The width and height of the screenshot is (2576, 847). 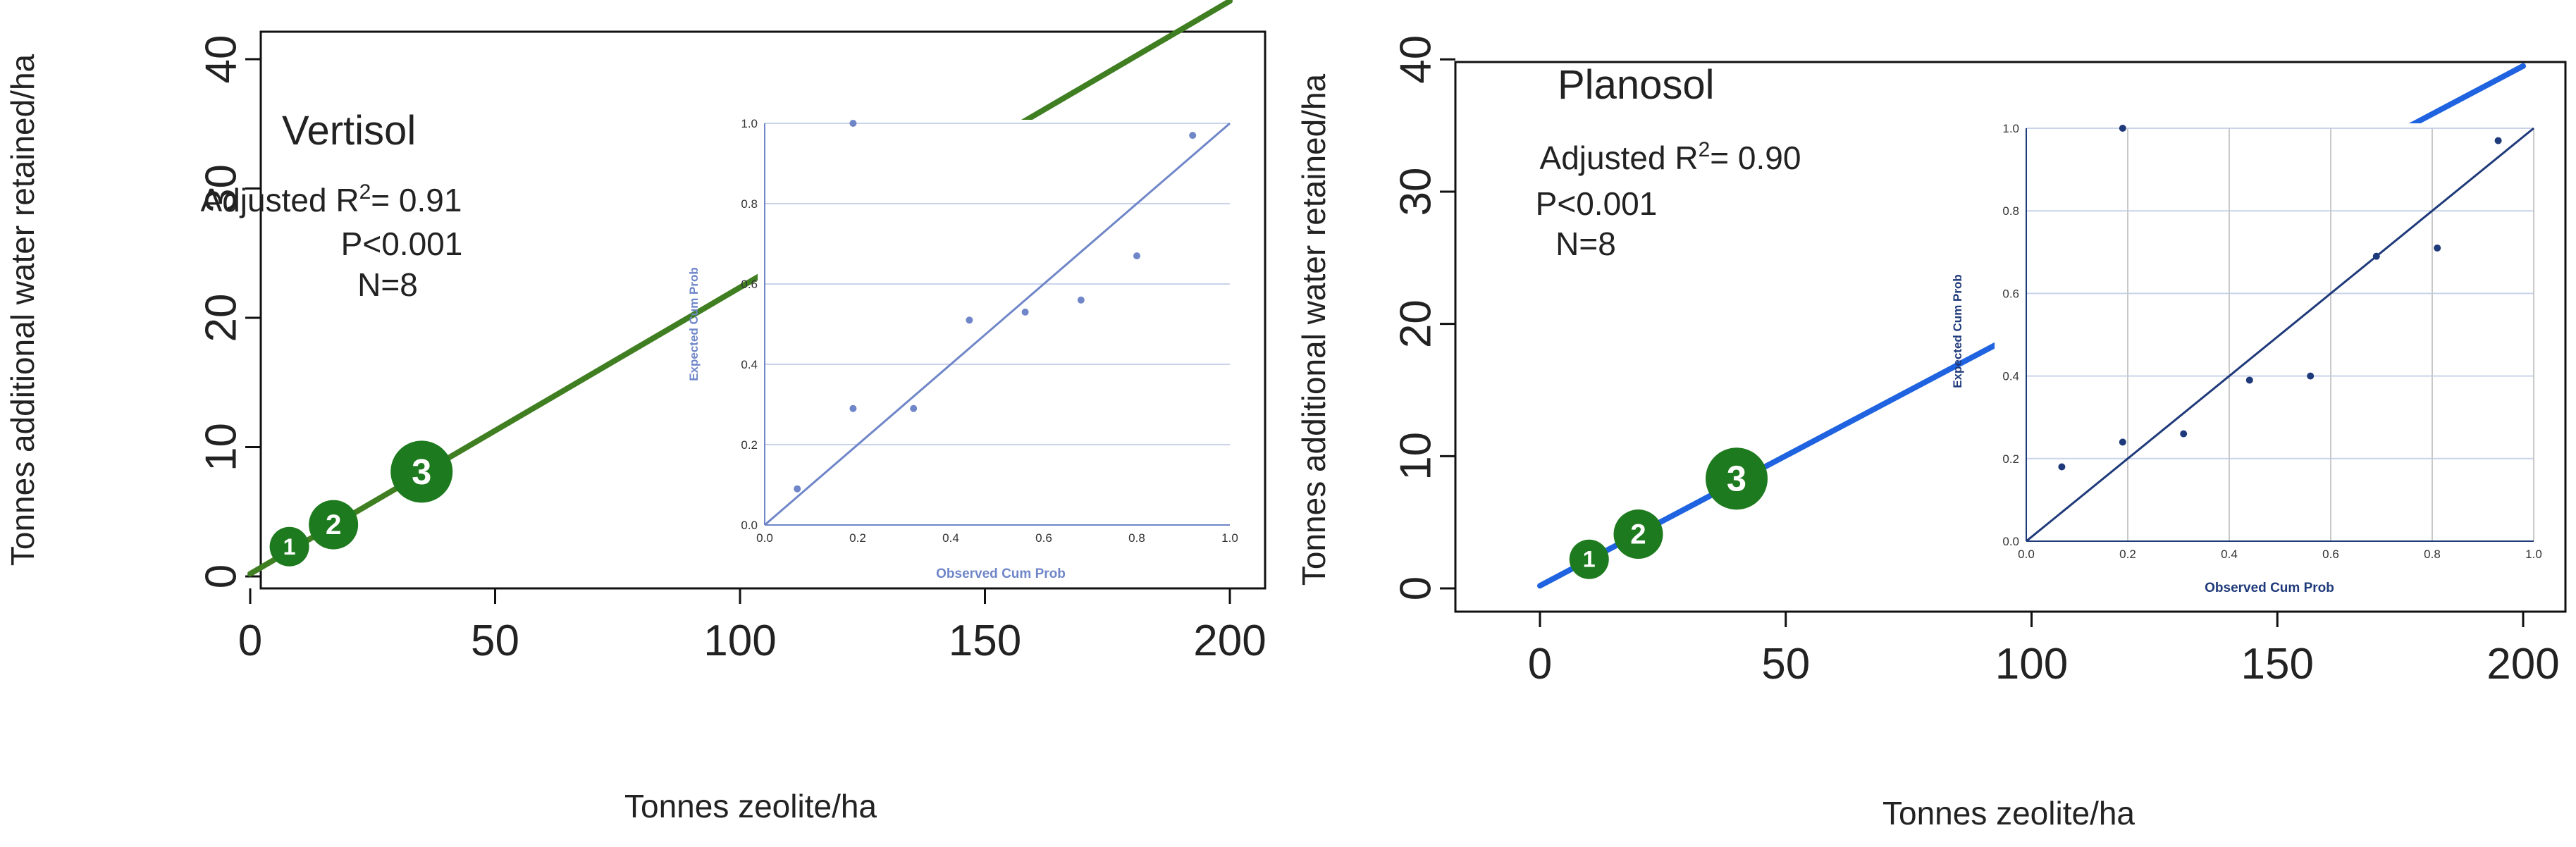 I want to click on stat-r2-value: = 0.90, so click(x=1755, y=158).